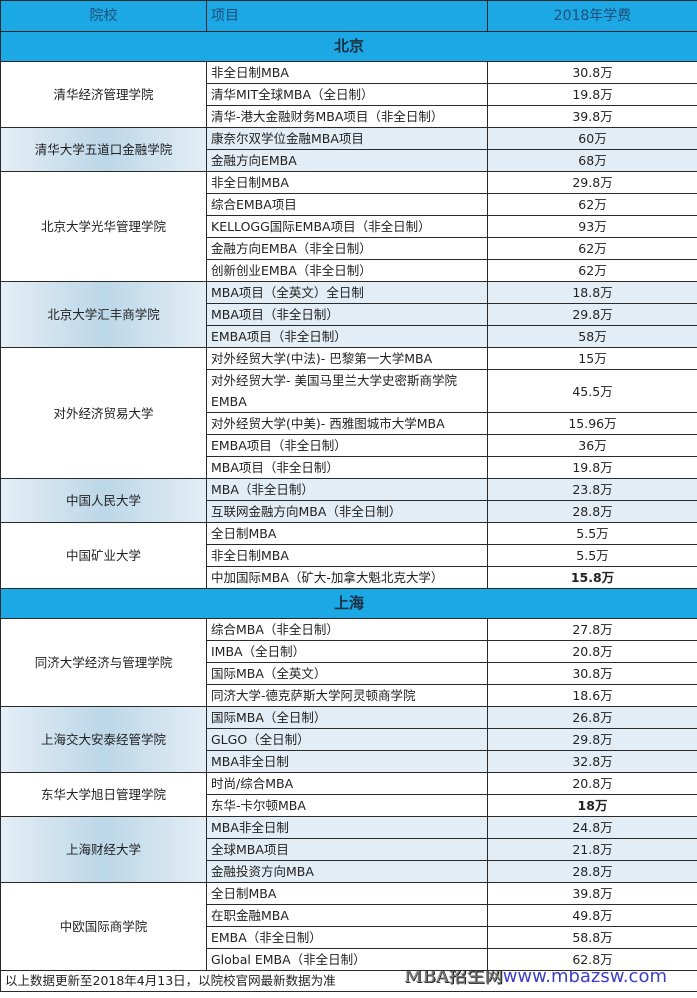 The height and width of the screenshot is (998, 697). Describe the element at coordinates (103, 555) in the screenshot. I see `school-name: 中国矿业大学` at that location.